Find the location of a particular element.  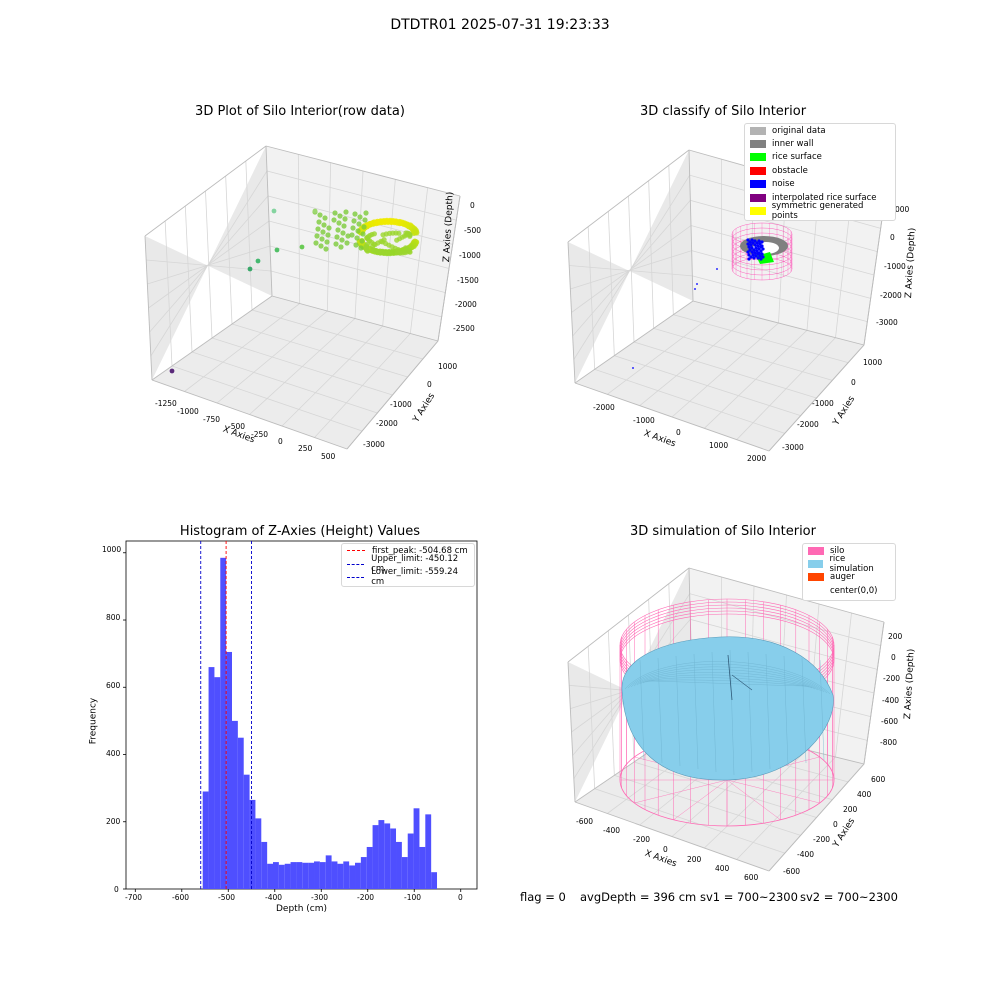

legend-item: symmetric generated points is located at coordinates (820, 211).